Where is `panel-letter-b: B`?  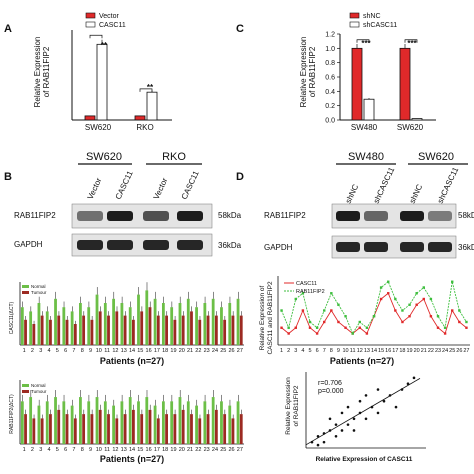
panel-letter-b: B is located at coordinates (8, 177).